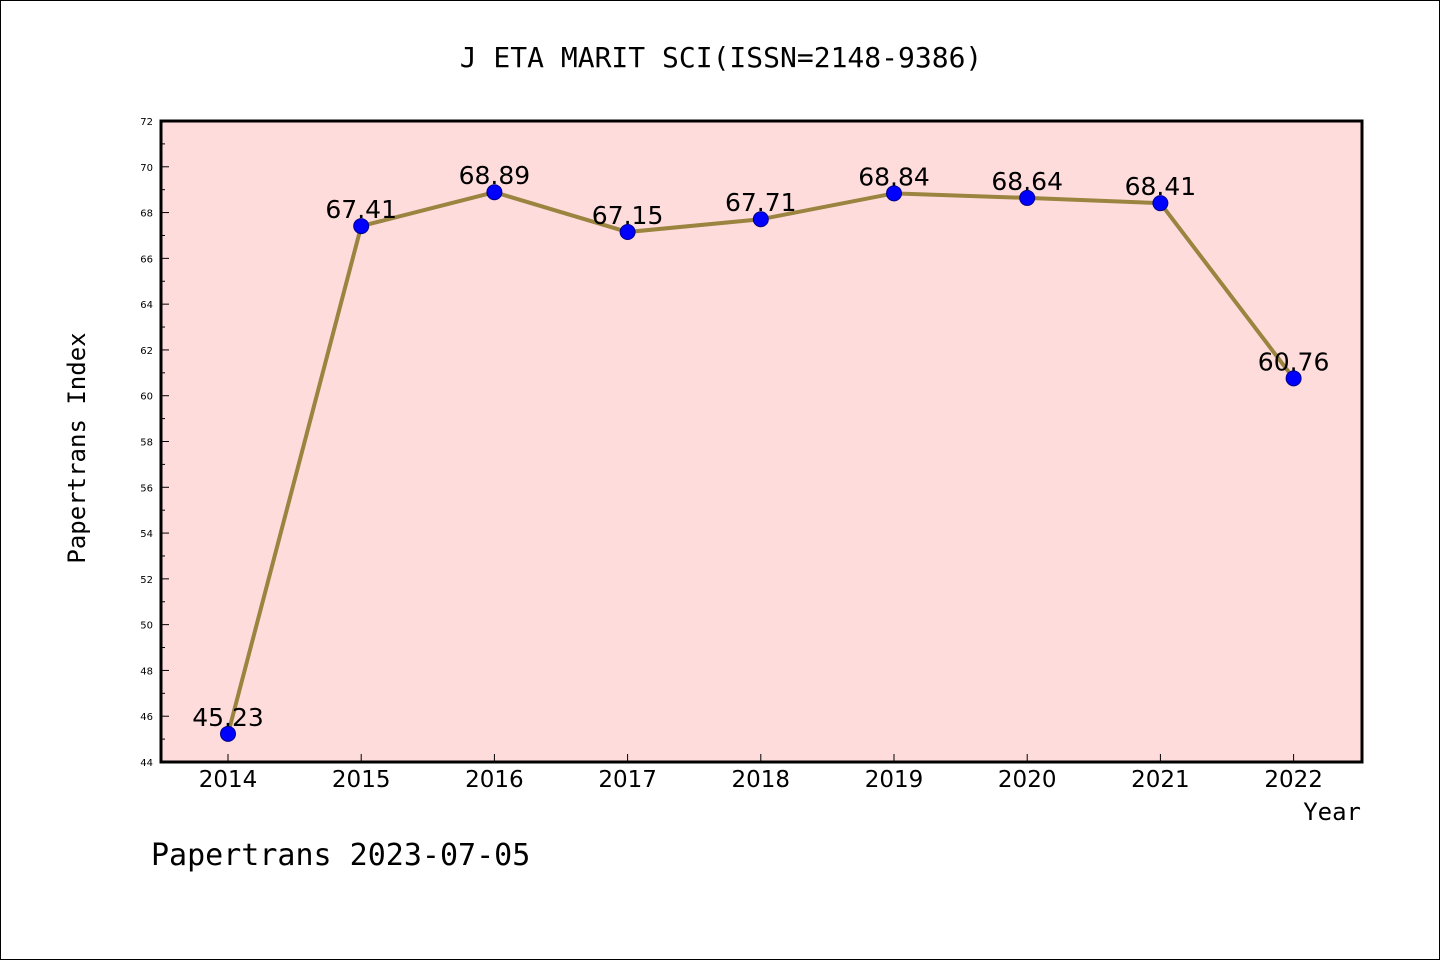  Describe the element at coordinates (494, 780) in the screenshot. I see `x-tick-label: 2016` at that location.